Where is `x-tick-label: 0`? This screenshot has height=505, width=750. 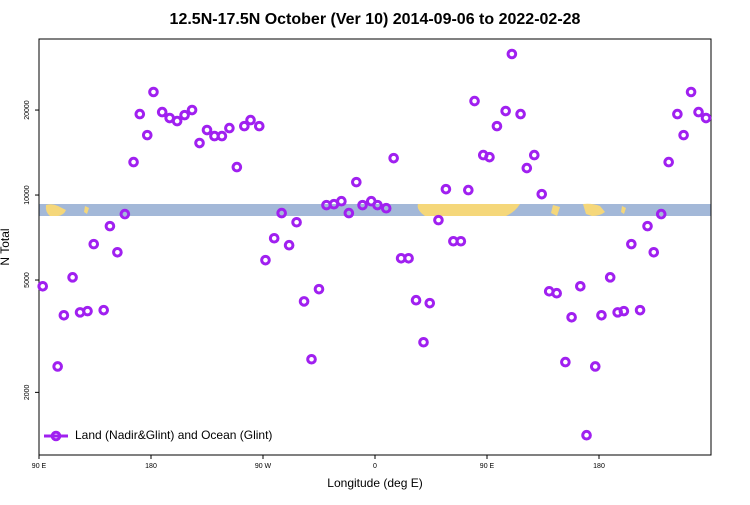
x-tick-label: 0 is located at coordinates (375, 466).